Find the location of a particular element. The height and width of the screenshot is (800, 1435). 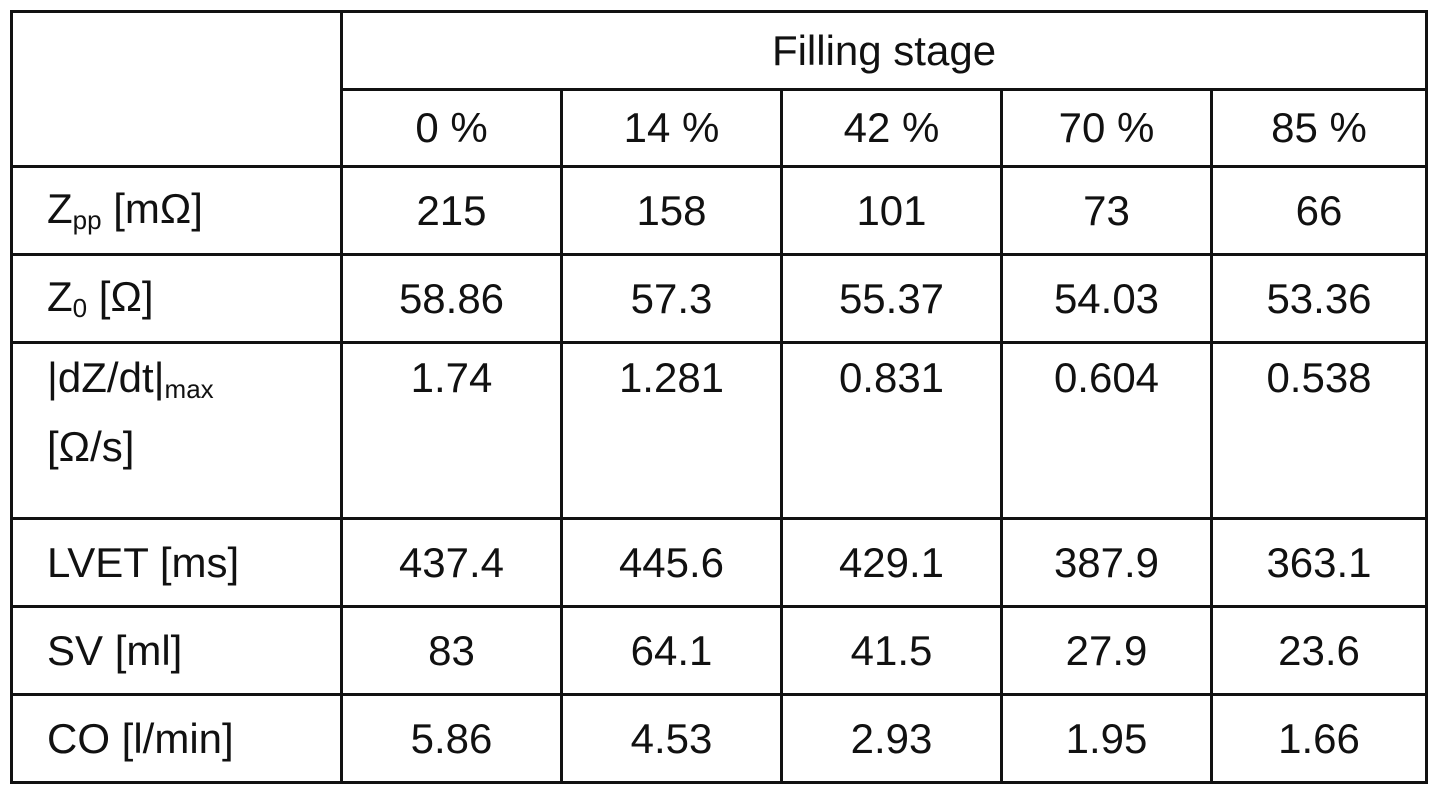

cell-value: 41.5 is located at coordinates (891, 650).